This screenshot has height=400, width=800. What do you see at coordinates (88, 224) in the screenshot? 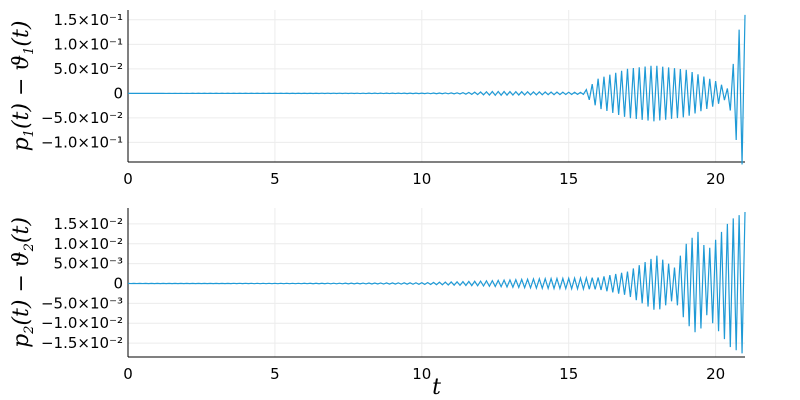
I see `y-tick-label: 1.5×10⁻²` at bounding box center [88, 224].